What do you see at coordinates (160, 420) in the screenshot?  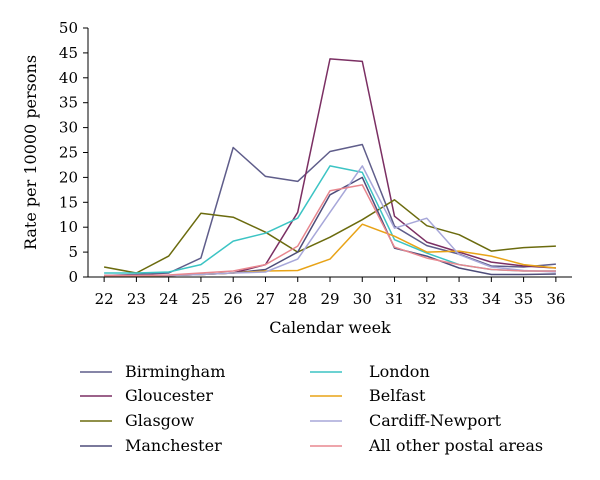 I see `legend-label-glasgow: Glasgow` at bounding box center [160, 420].